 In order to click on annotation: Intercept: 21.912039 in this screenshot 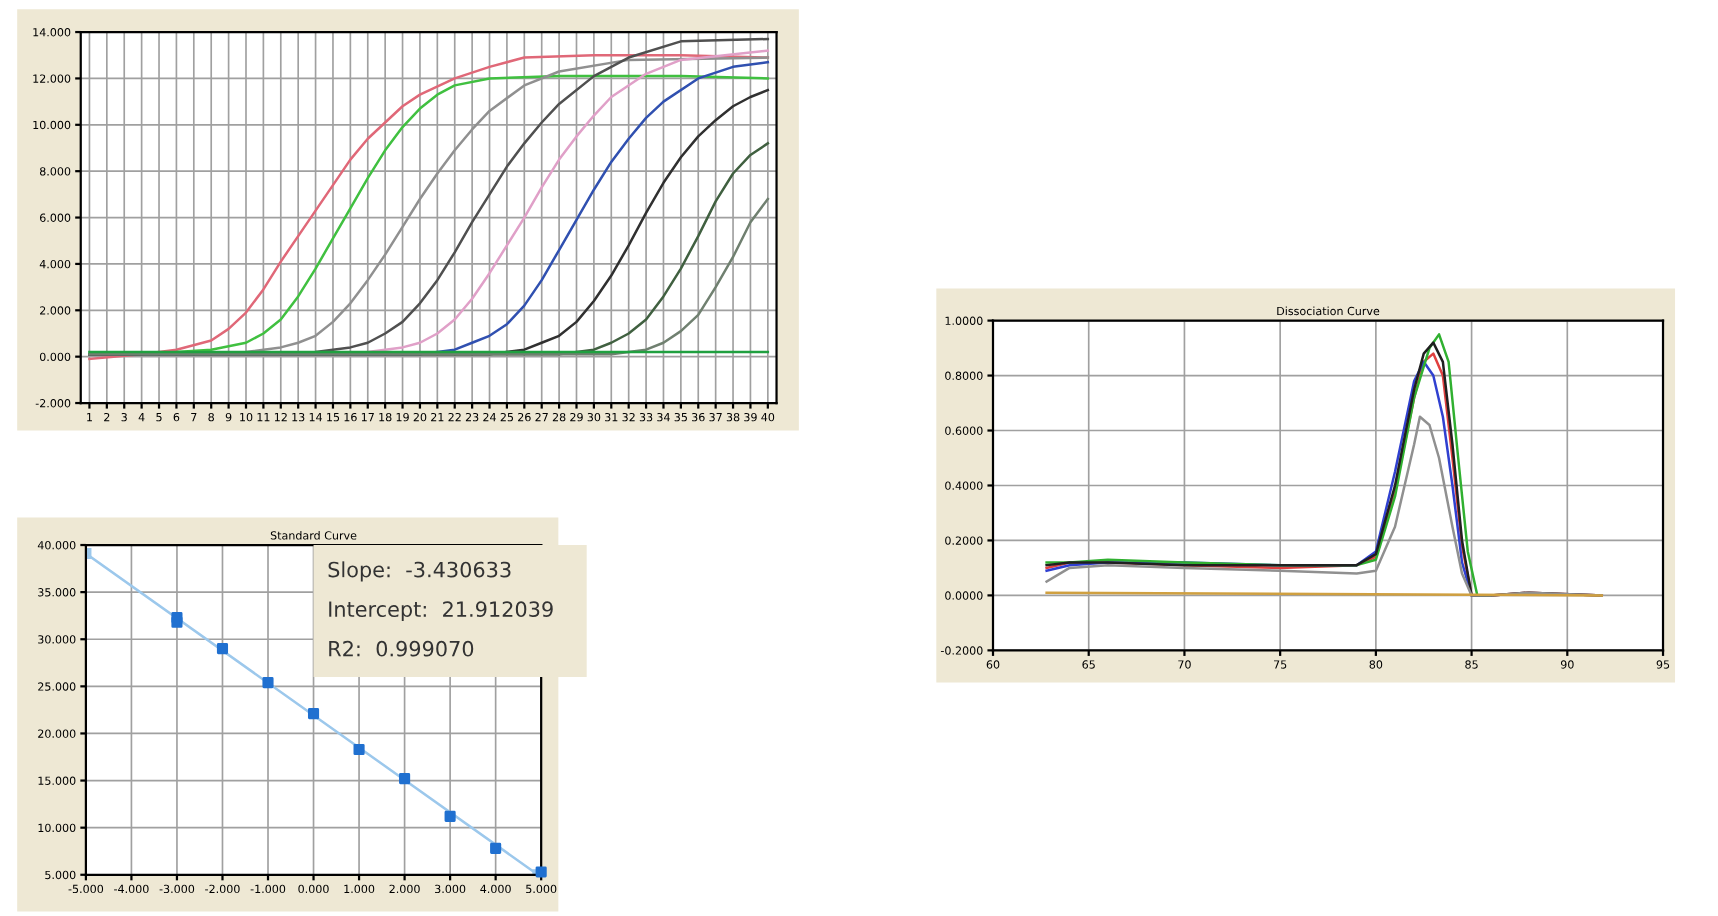, I will do `click(441, 611)`.